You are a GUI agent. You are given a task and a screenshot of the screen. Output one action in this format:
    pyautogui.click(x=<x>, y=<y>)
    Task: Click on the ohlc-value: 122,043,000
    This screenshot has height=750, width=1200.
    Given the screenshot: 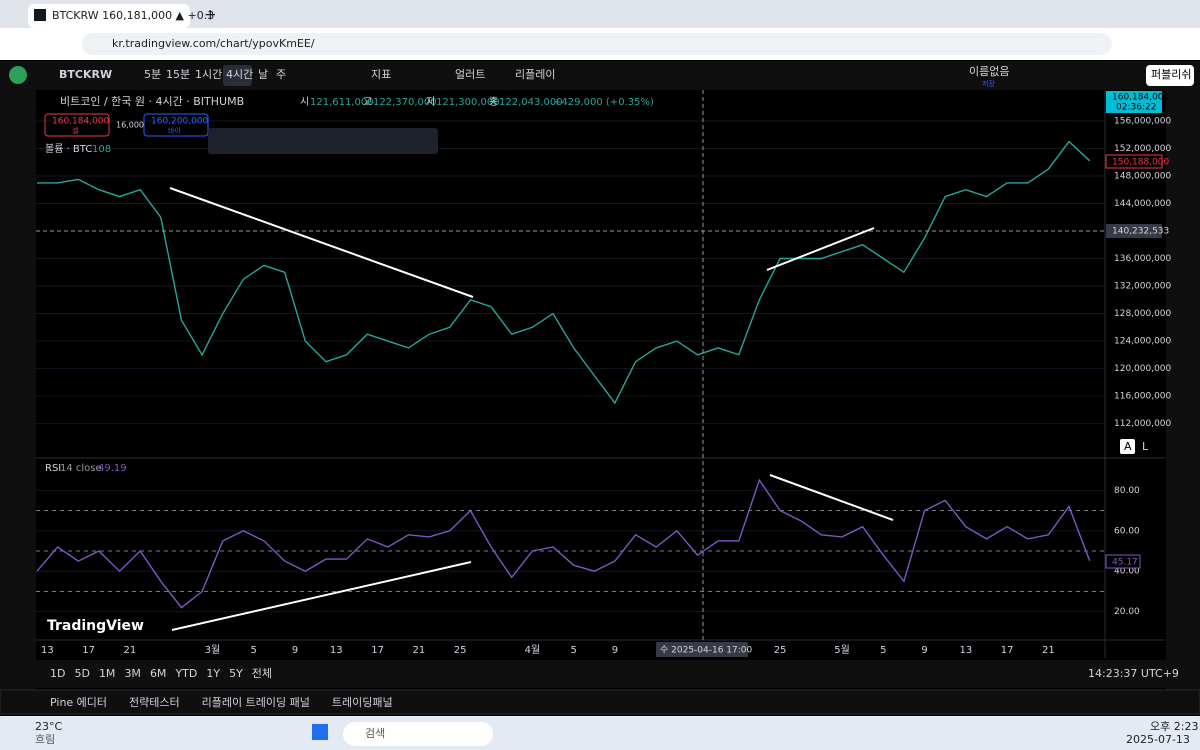 What is the action you would take?
    pyautogui.click(x=531, y=102)
    